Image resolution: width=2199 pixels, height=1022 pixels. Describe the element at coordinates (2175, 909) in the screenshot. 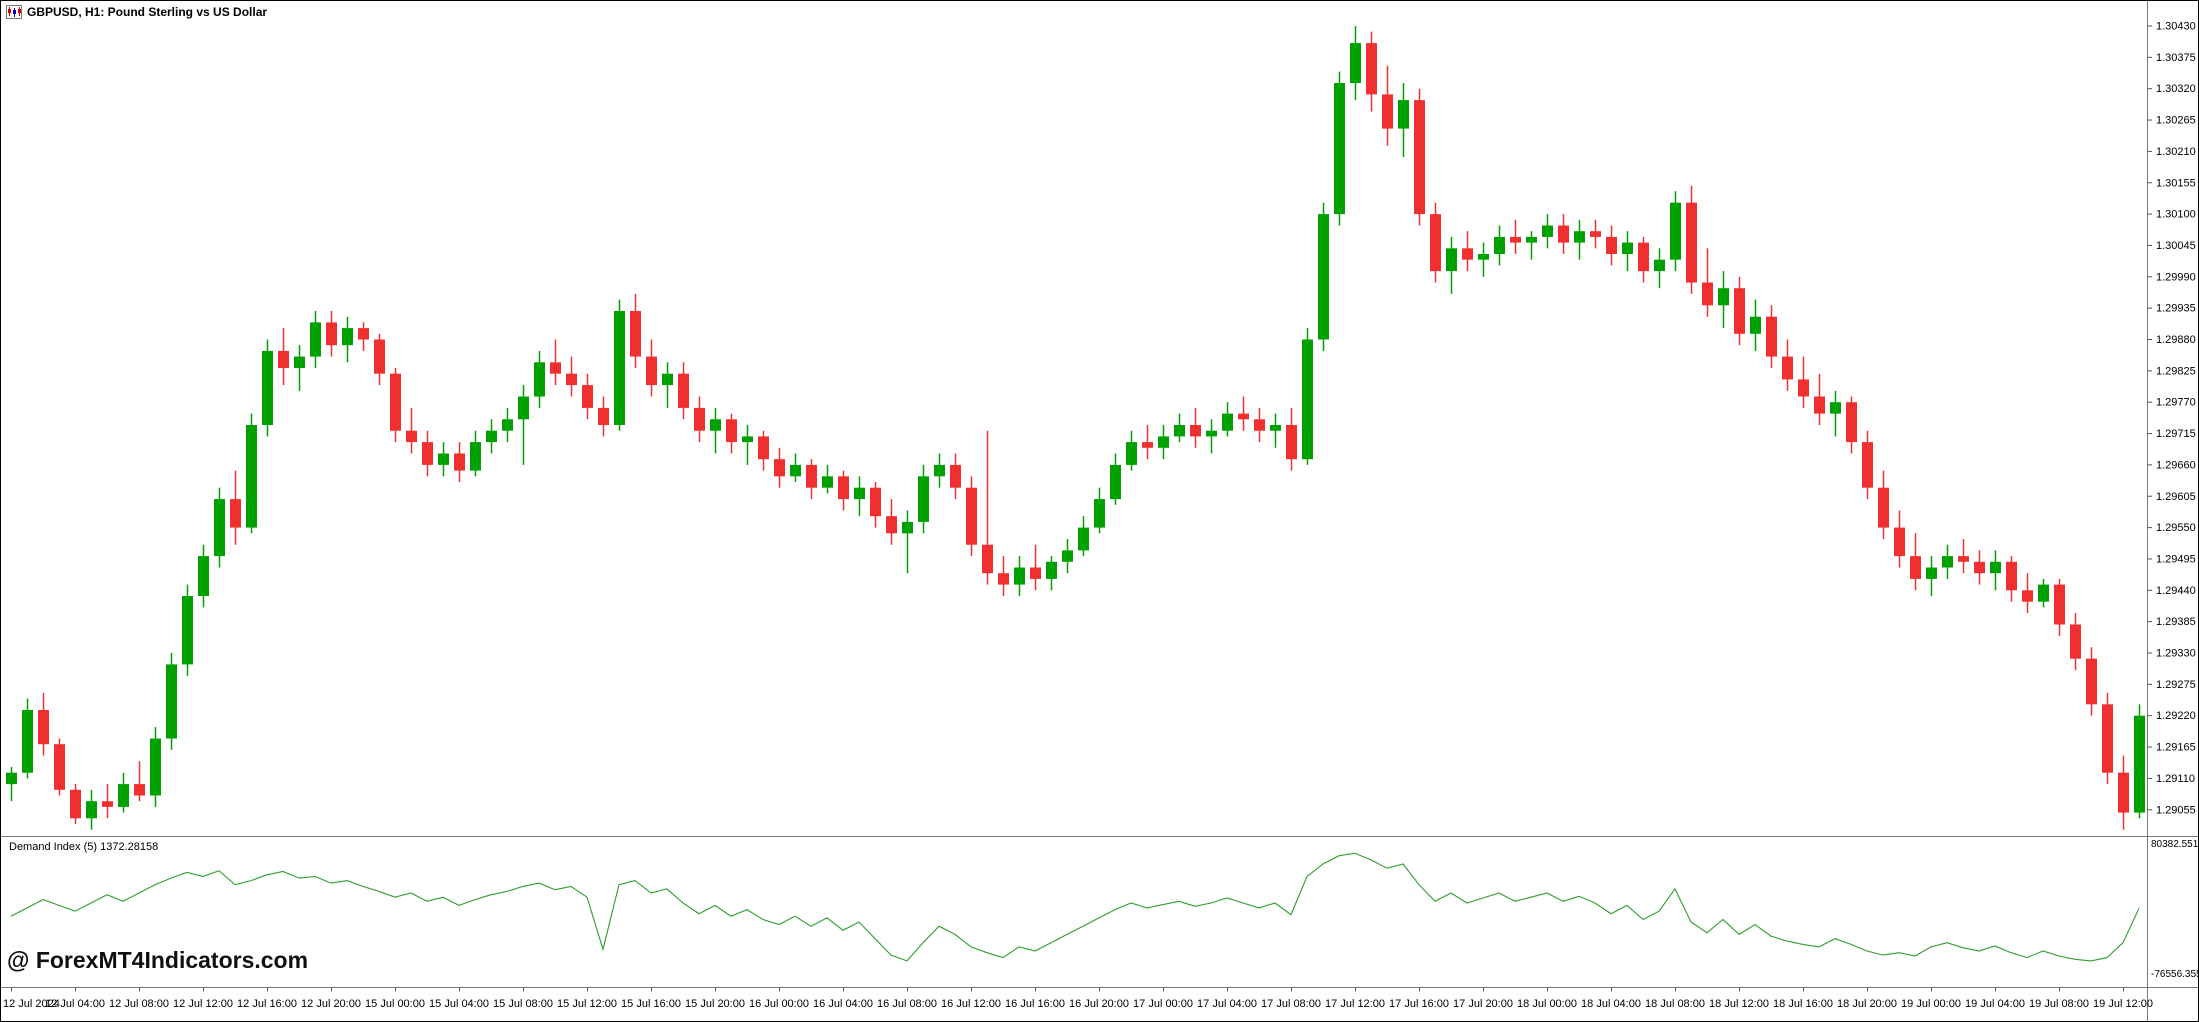

I see `indicator-axis: 80382.5514 -76556.355` at that location.